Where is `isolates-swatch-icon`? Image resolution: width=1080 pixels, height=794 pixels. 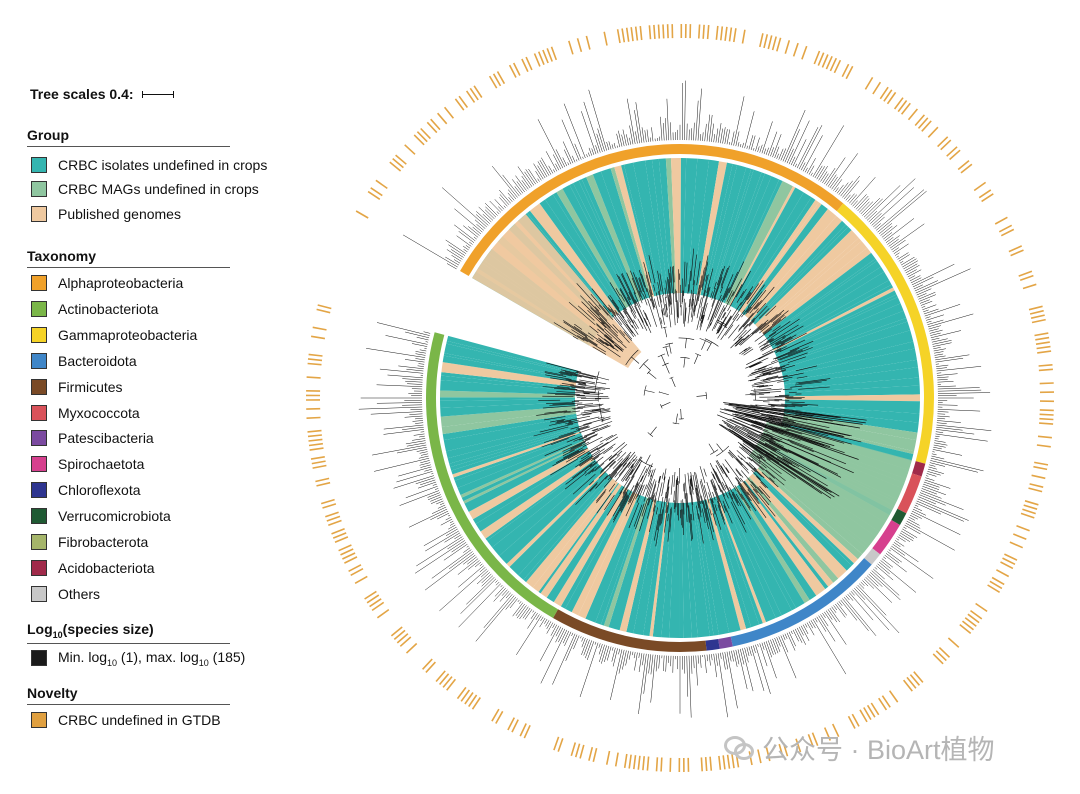 isolates-swatch-icon is located at coordinates (39, 165).